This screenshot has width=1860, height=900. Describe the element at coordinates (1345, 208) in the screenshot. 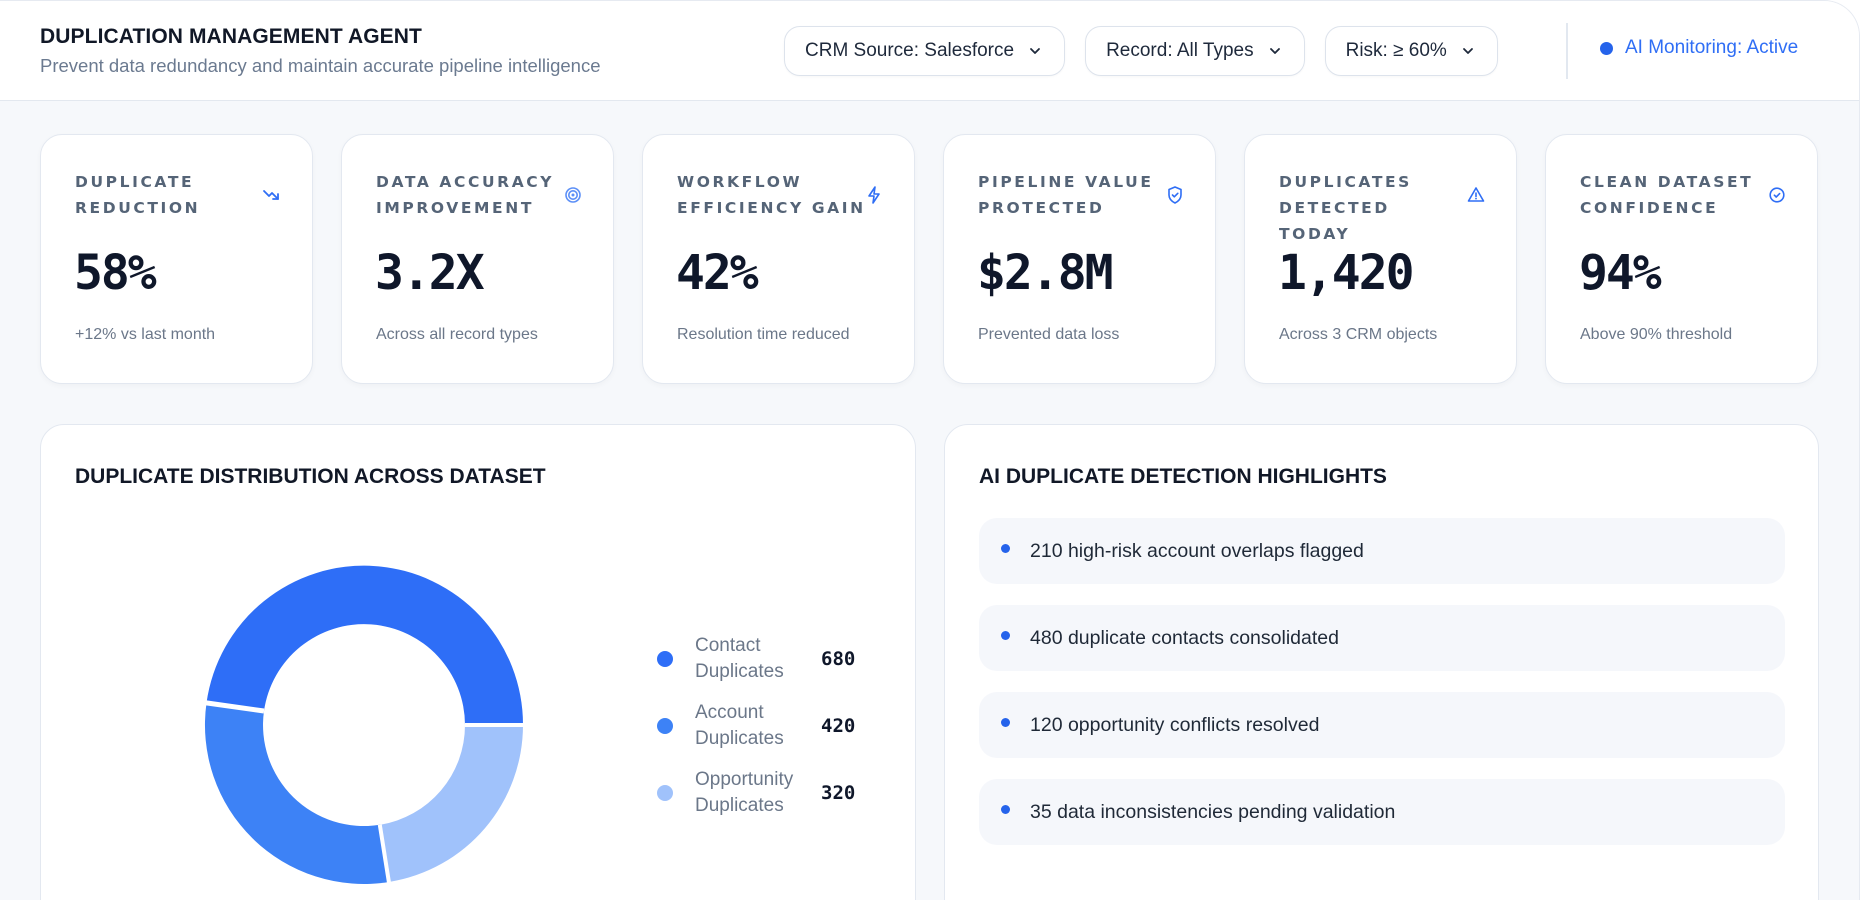

I see `kpi-label: DUPLICATES DETECTED TODAY` at that location.